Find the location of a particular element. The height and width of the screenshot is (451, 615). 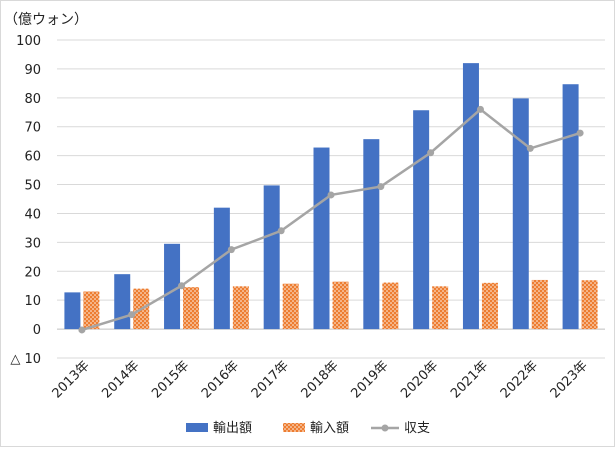

y-tick-label: 100 is located at coordinates (28, 41).